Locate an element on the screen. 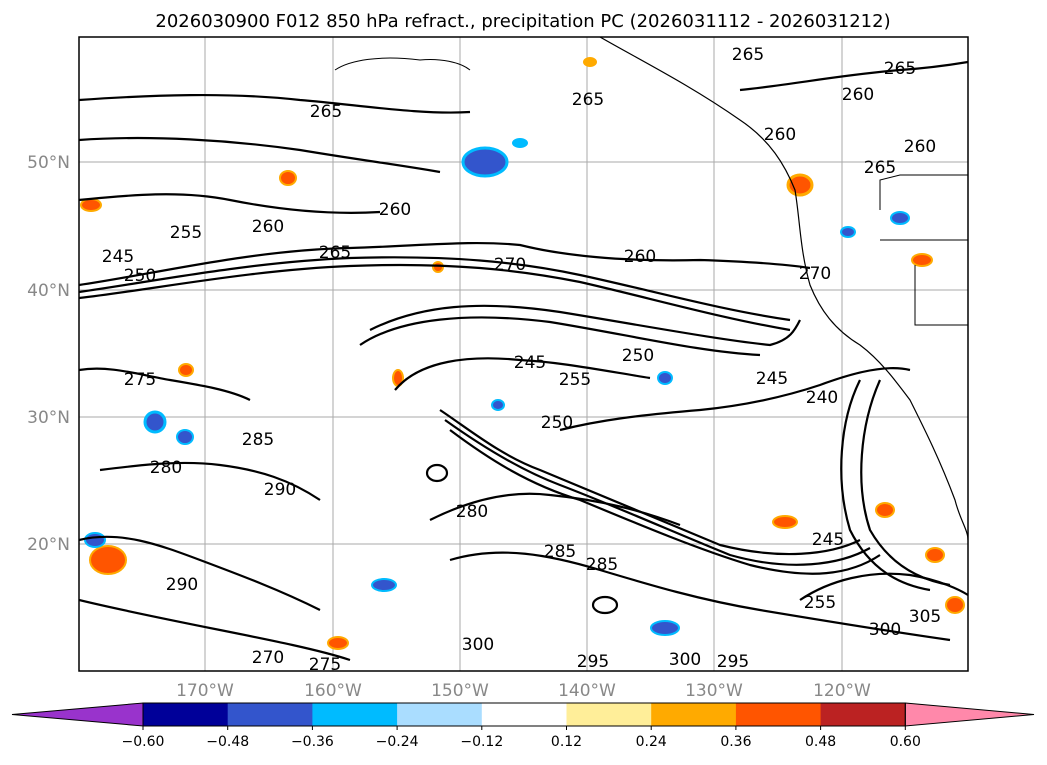 This screenshot has width=1047, height=765. colorbar-tick-label: 0.24 is located at coordinates (651, 742).